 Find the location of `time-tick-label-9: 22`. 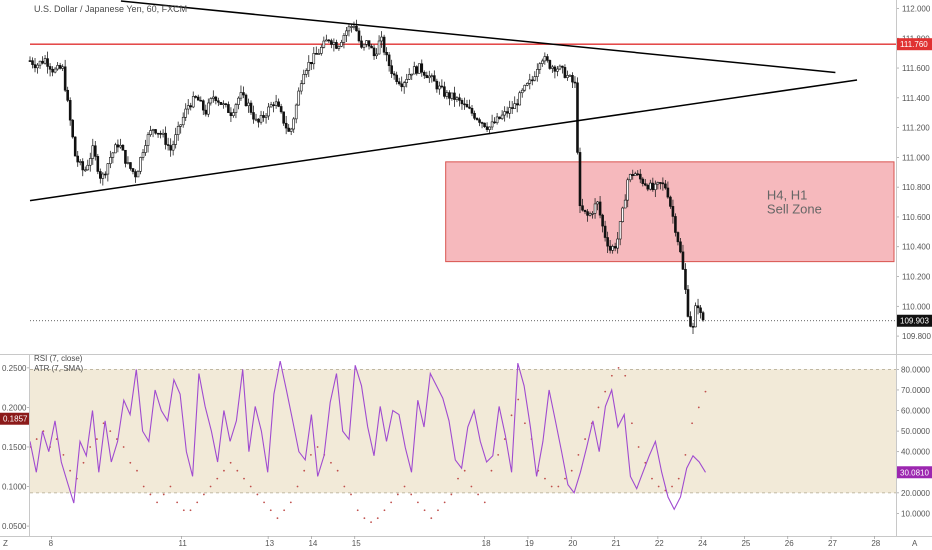

time-tick-label-9: 22 is located at coordinates (659, 543).